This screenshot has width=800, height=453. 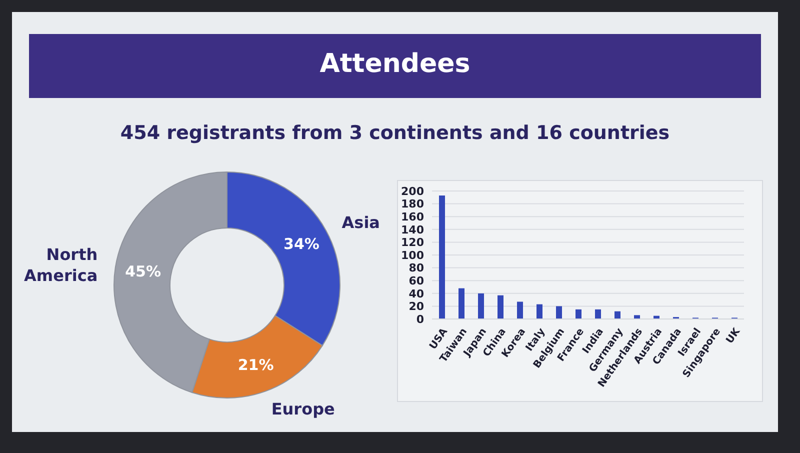 What do you see at coordinates (361, 222) in the screenshot?
I see `slice-label: Asia` at bounding box center [361, 222].